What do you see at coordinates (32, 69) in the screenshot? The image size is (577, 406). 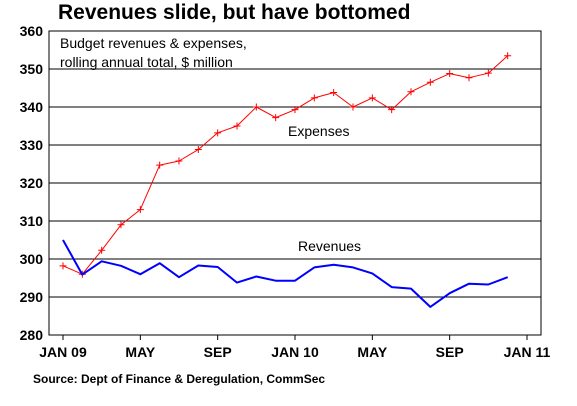 I see `y-tick-label: 350` at bounding box center [32, 69].